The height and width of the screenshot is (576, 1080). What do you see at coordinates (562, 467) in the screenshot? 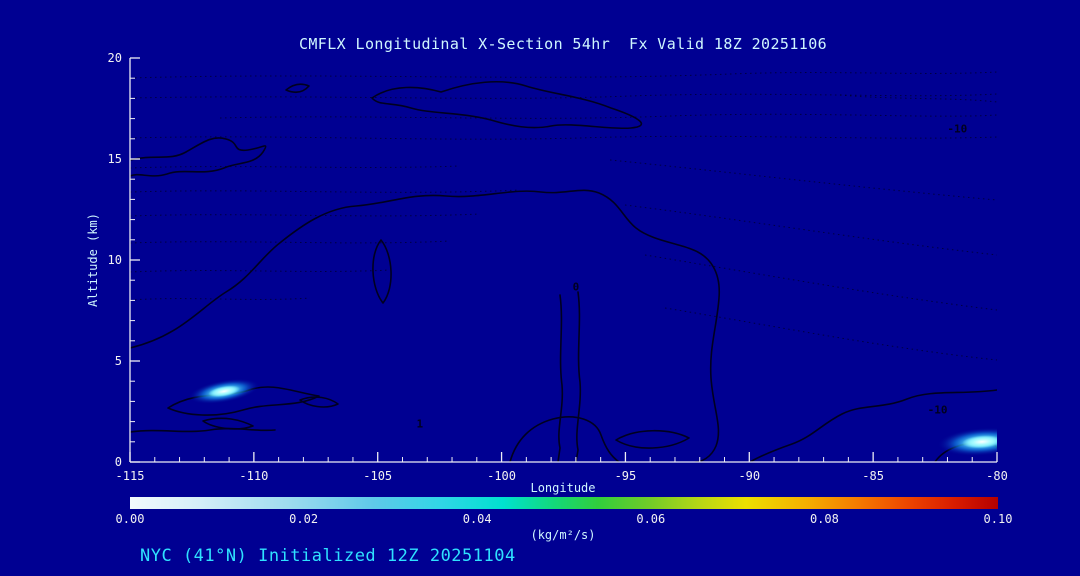
I see `x-axis-ticks: -115 -110 -105 -100 -95 -90 -85 -80` at bounding box center [562, 467].